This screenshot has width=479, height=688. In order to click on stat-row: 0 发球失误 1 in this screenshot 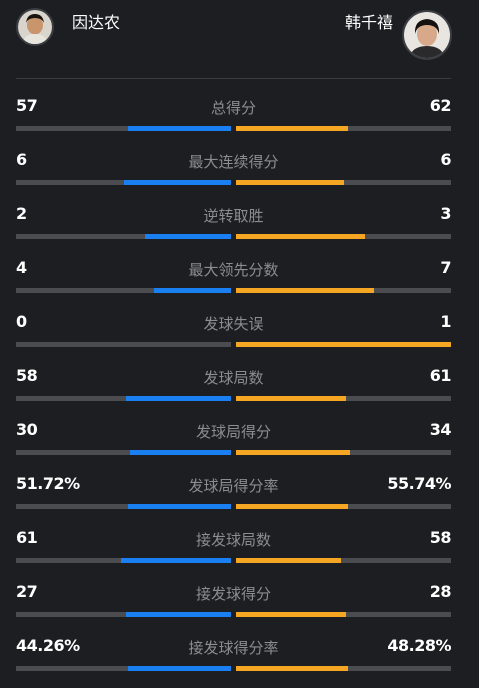, I will do `click(233, 337)`.